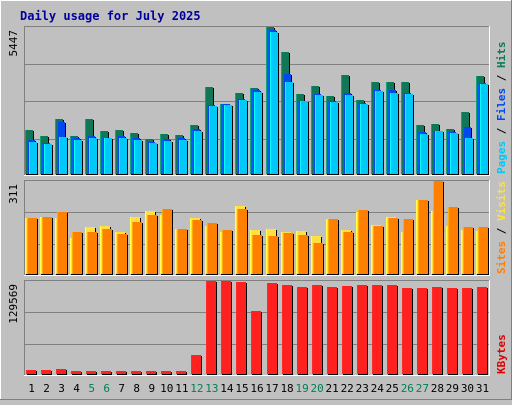  What do you see at coordinates (501, 257) in the screenshot?
I see `legend-part-0: Sites` at bounding box center [501, 257].